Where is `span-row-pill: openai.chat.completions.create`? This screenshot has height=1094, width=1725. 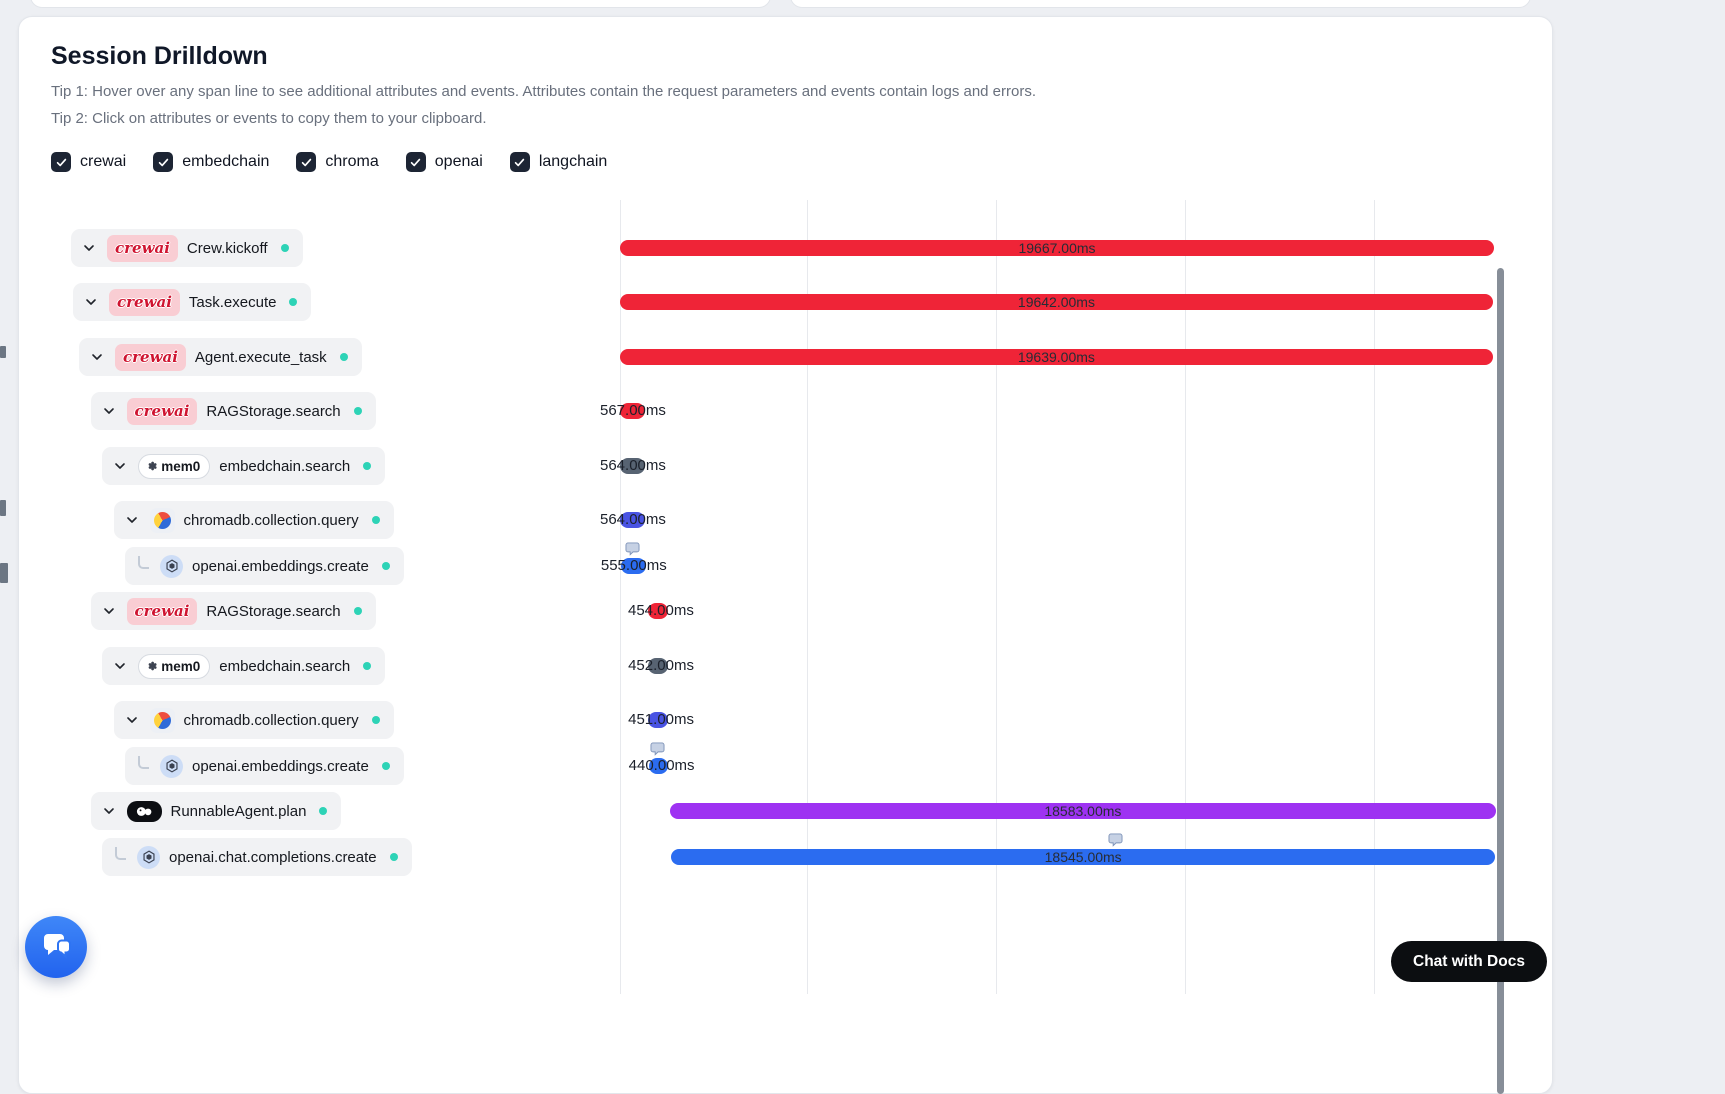 span-row-pill: openai.chat.completions.create is located at coordinates (257, 857).